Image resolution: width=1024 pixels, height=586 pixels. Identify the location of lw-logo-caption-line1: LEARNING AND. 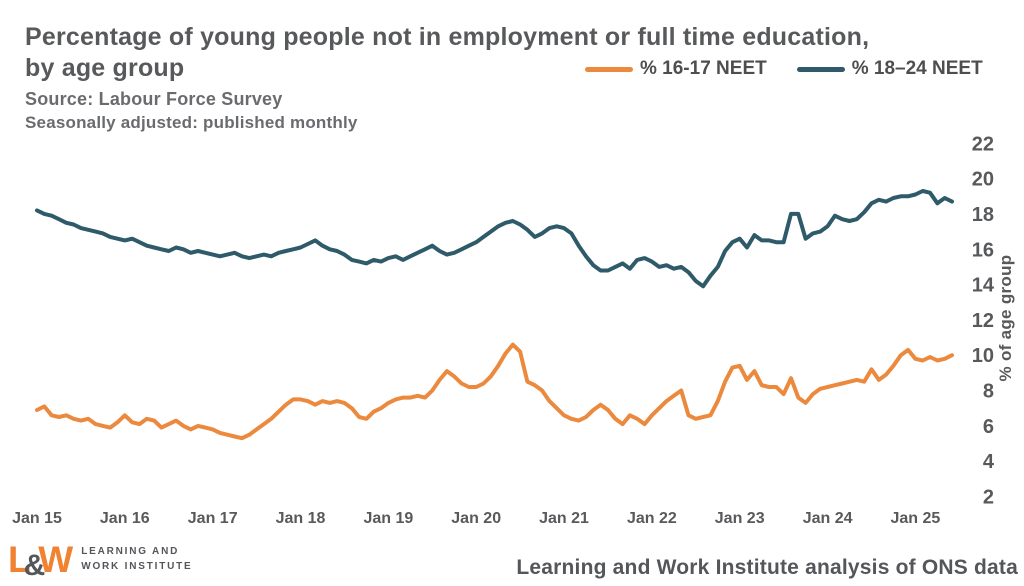
(130, 551).